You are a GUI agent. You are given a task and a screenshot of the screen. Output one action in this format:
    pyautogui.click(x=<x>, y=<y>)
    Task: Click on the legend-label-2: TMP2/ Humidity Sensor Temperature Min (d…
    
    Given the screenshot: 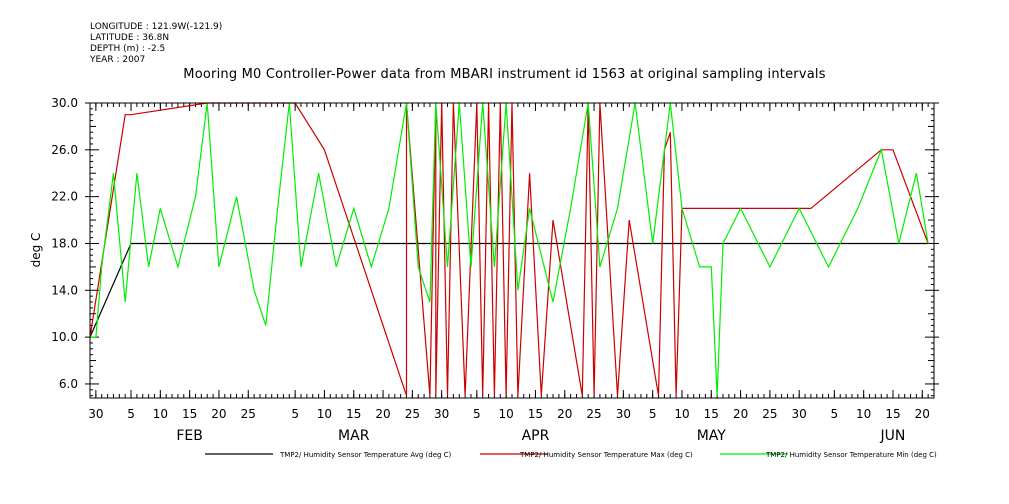 What is the action you would take?
    pyautogui.click(x=851, y=455)
    